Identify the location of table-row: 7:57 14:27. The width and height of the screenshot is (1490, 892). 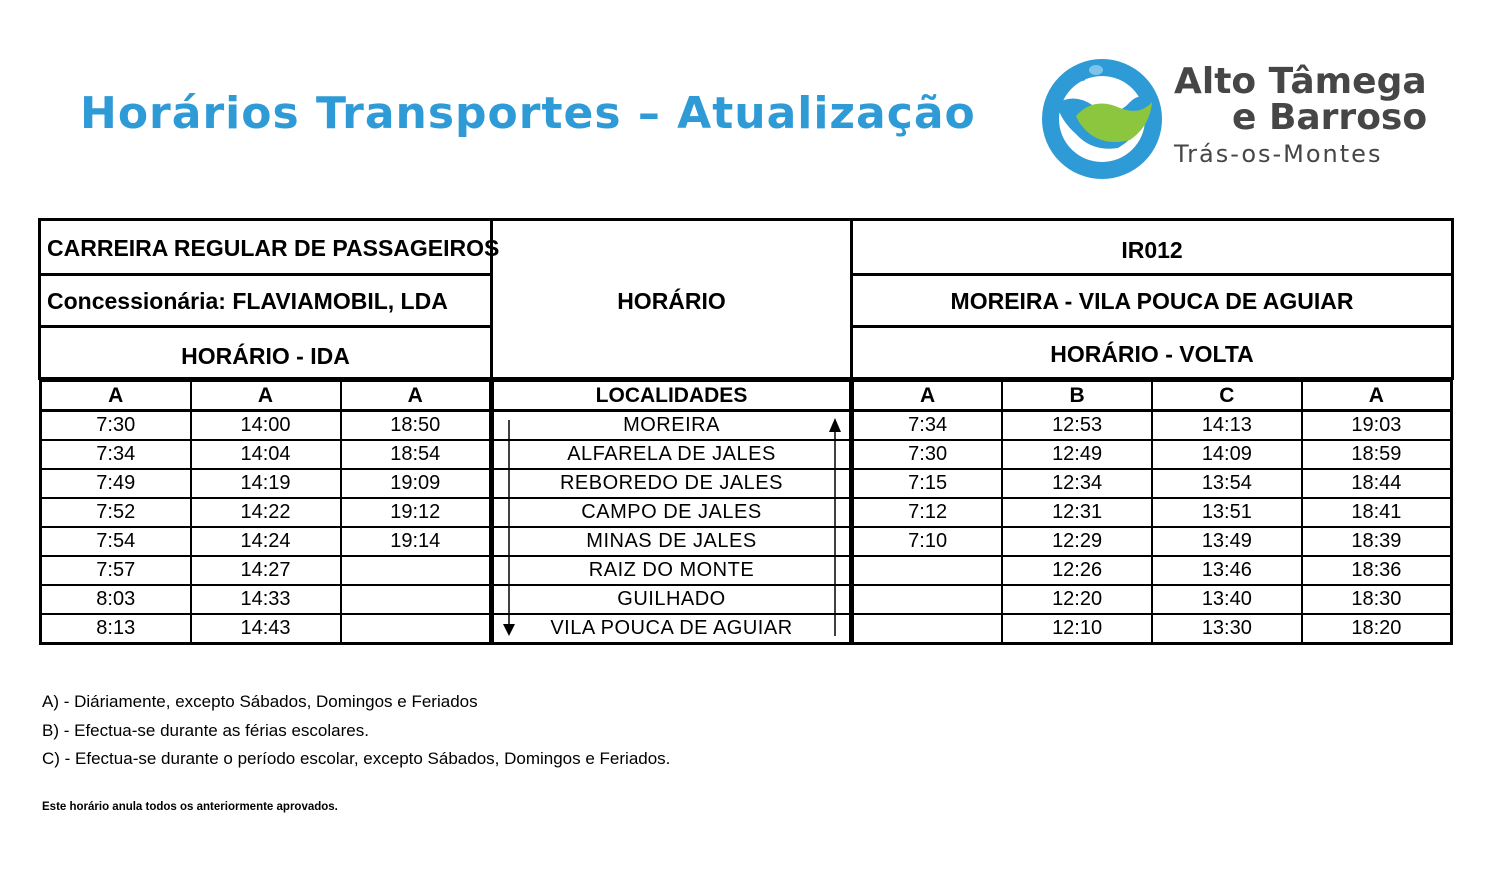
(265, 570).